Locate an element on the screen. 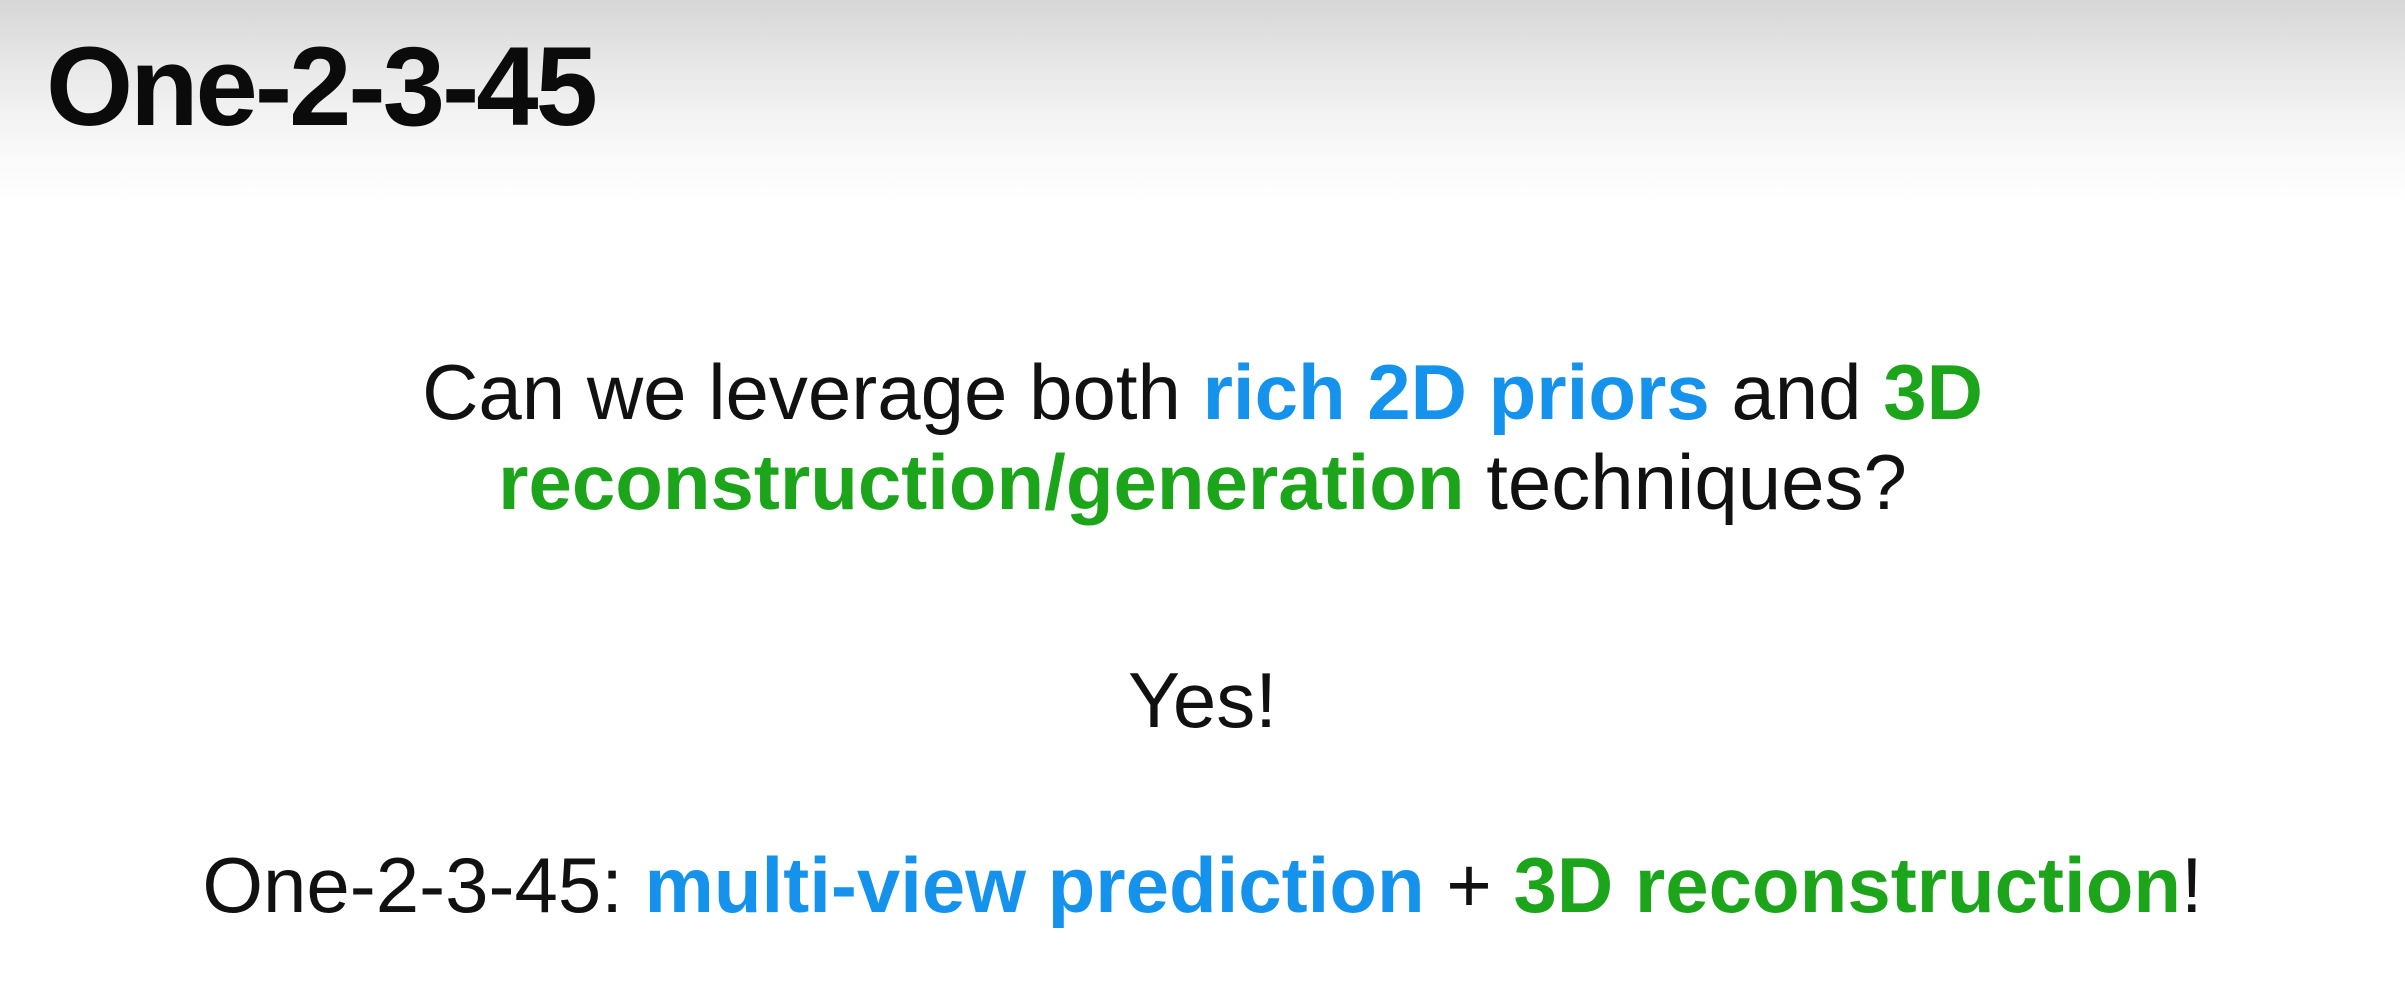 This screenshot has height=988, width=2405. summary-highlight-multi-view: multi-view prediction is located at coordinates (1034, 885).